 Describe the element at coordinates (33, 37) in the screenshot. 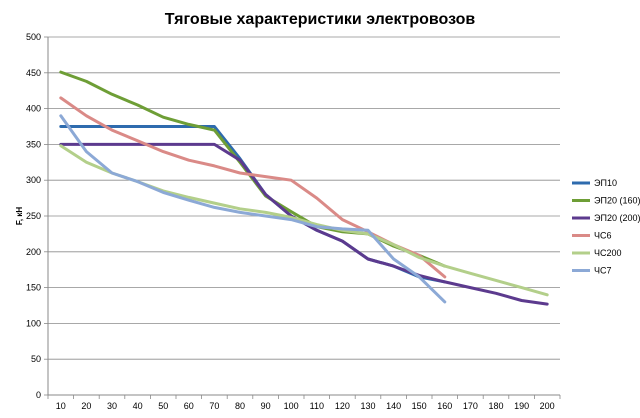

I see `y-tick-label: 500` at that location.